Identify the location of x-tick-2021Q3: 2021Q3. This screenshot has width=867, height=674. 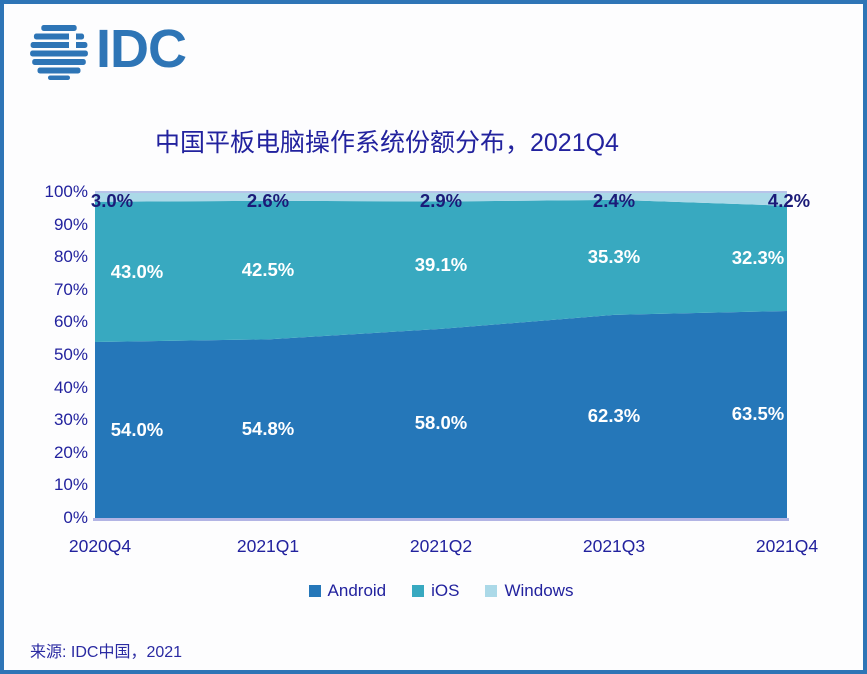
(614, 546).